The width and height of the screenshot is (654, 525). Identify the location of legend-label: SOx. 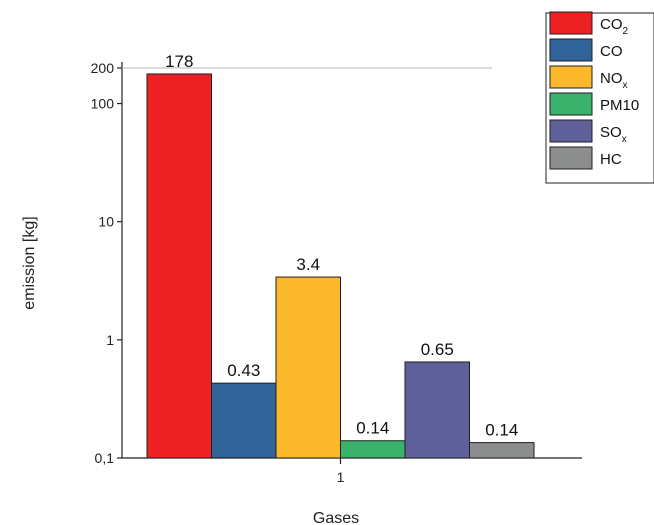
(613, 134).